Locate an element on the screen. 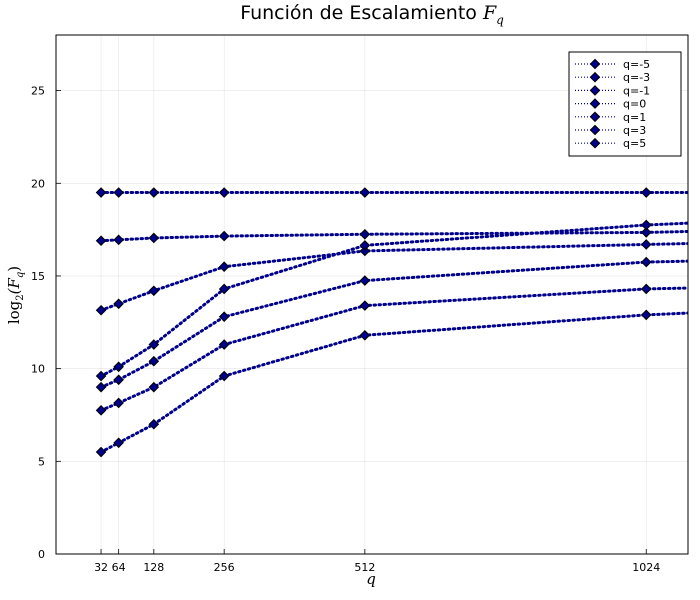 The image size is (700, 600). legend: q=-5q=-3q=-1q=0q=1q=3q=5 is located at coordinates (625, 104).